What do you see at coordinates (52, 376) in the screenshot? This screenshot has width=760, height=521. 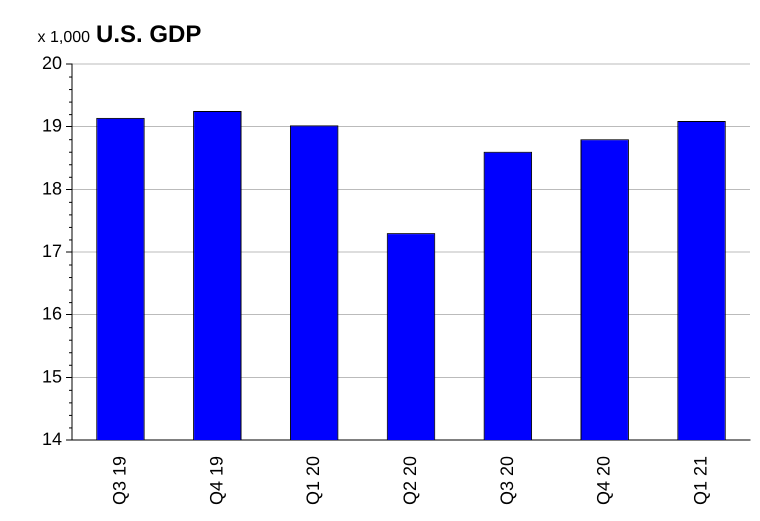 I see `y-tick-label: 15` at bounding box center [52, 376].